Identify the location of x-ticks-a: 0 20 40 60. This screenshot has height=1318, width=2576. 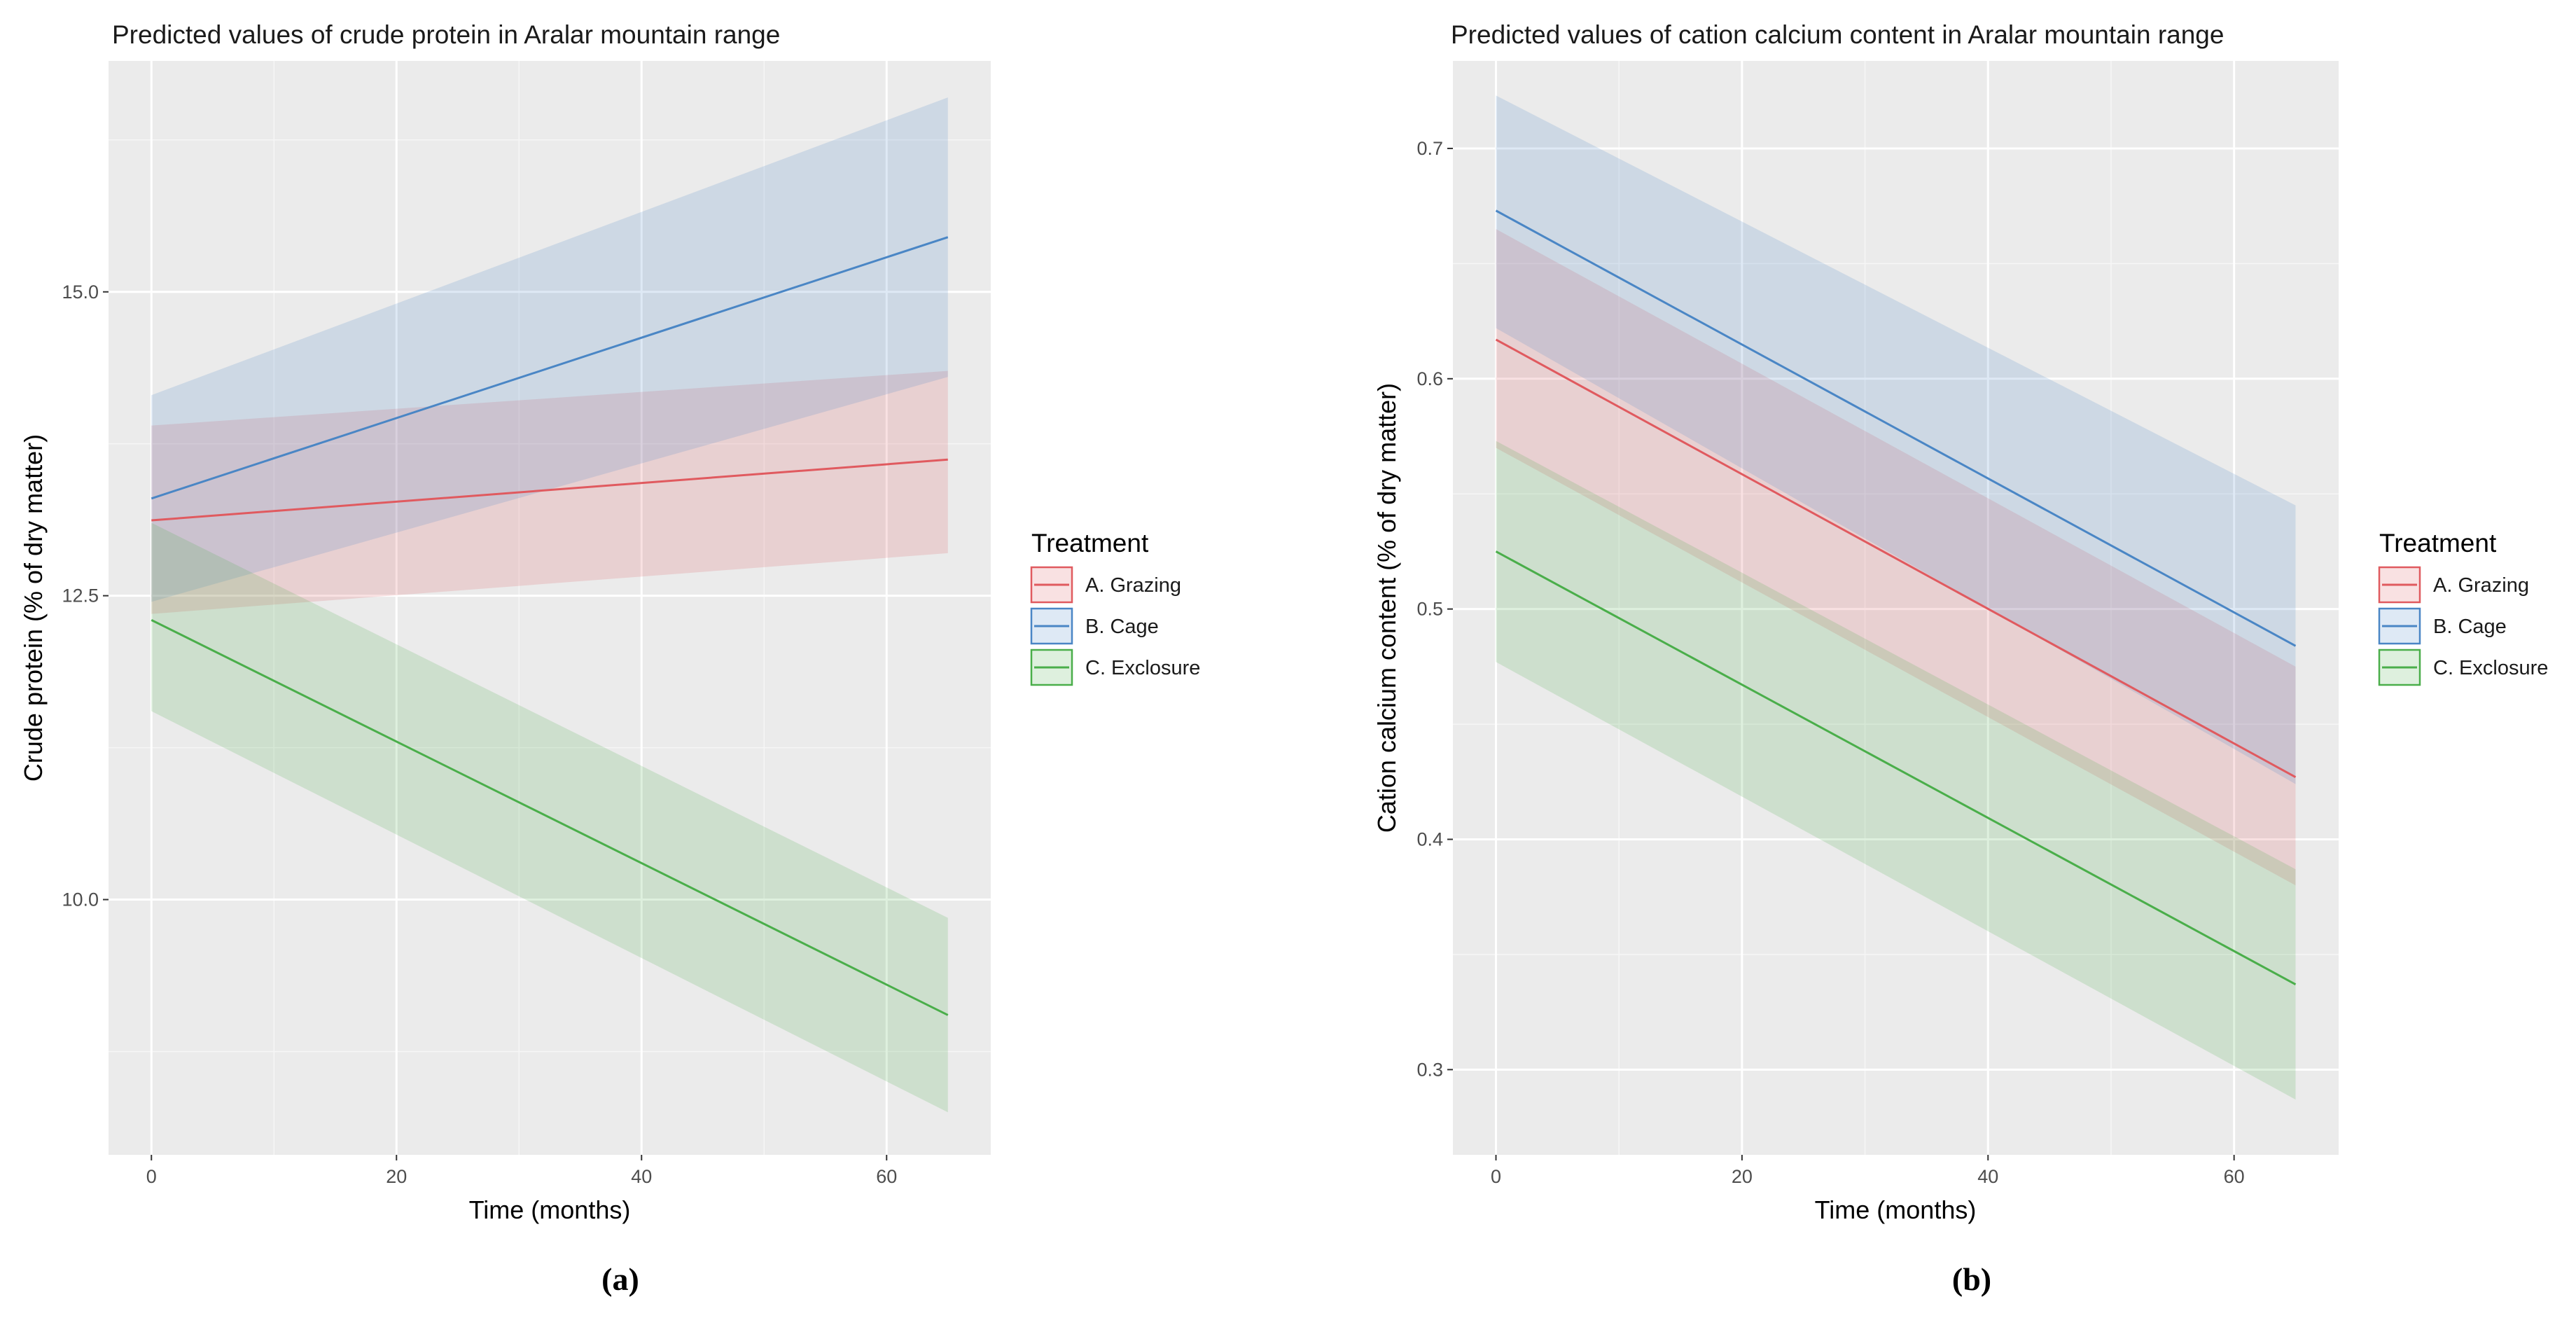
(521, 1171).